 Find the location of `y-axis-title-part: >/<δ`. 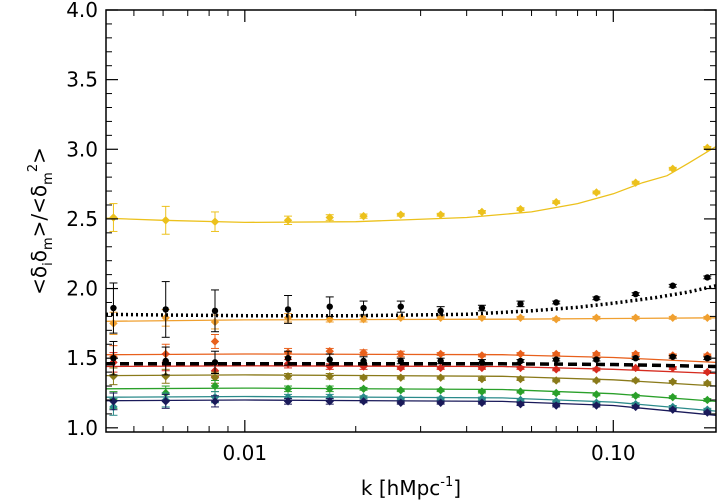

y-axis-title-part: >/<δ is located at coordinates (39, 211).